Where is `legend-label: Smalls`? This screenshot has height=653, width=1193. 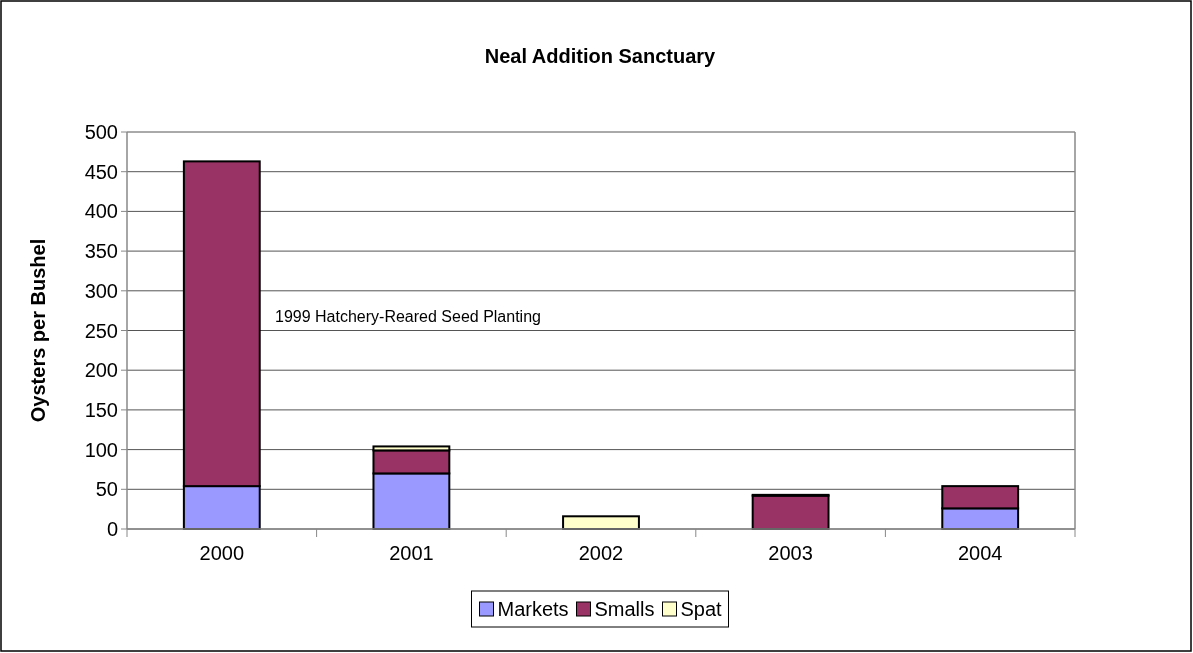 legend-label: Smalls is located at coordinates (624, 609).